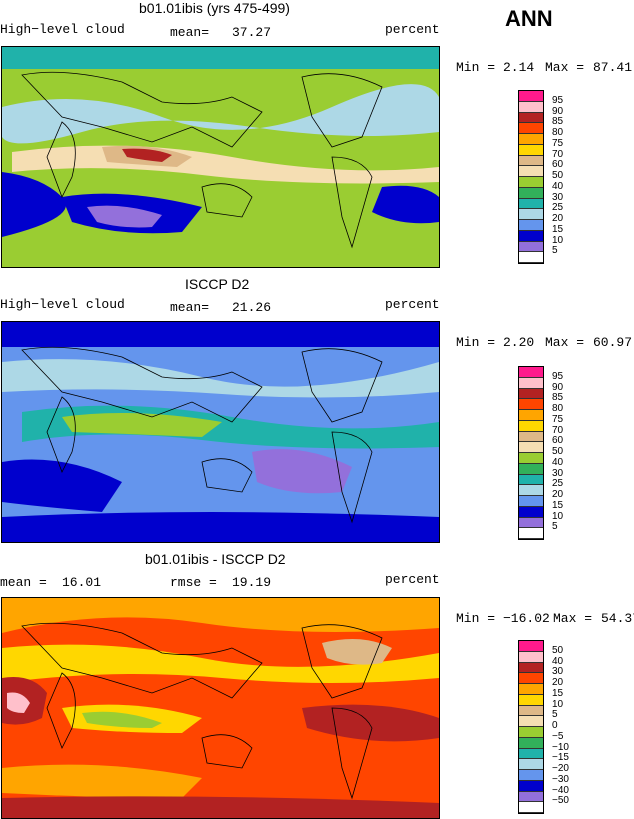 This screenshot has height=819, width=634. I want to click on panel2-min-value: 2.20, so click(519, 342).